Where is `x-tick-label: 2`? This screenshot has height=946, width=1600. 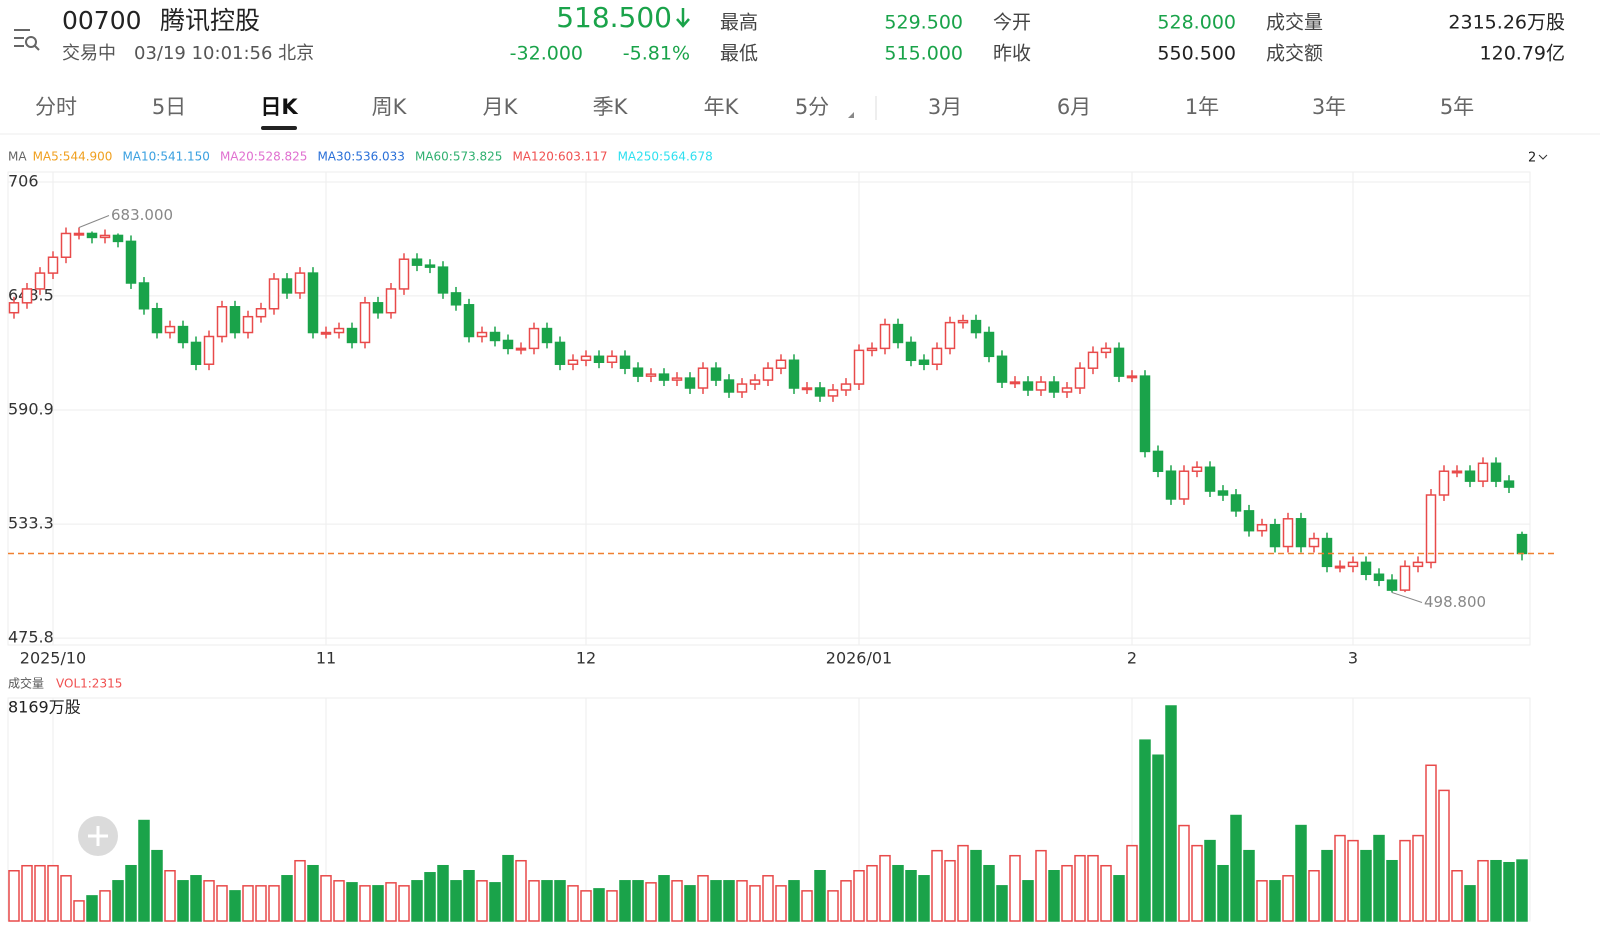
x-tick-label: 2 is located at coordinates (1132, 658).